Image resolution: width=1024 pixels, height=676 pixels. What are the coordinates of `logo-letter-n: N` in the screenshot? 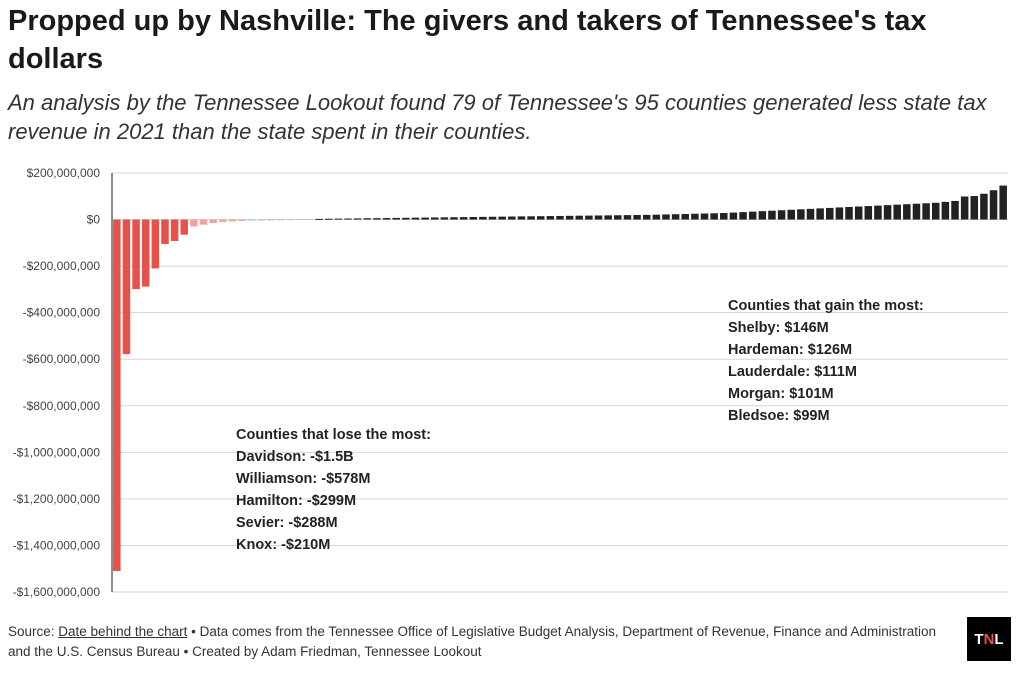 It's located at (989, 639).